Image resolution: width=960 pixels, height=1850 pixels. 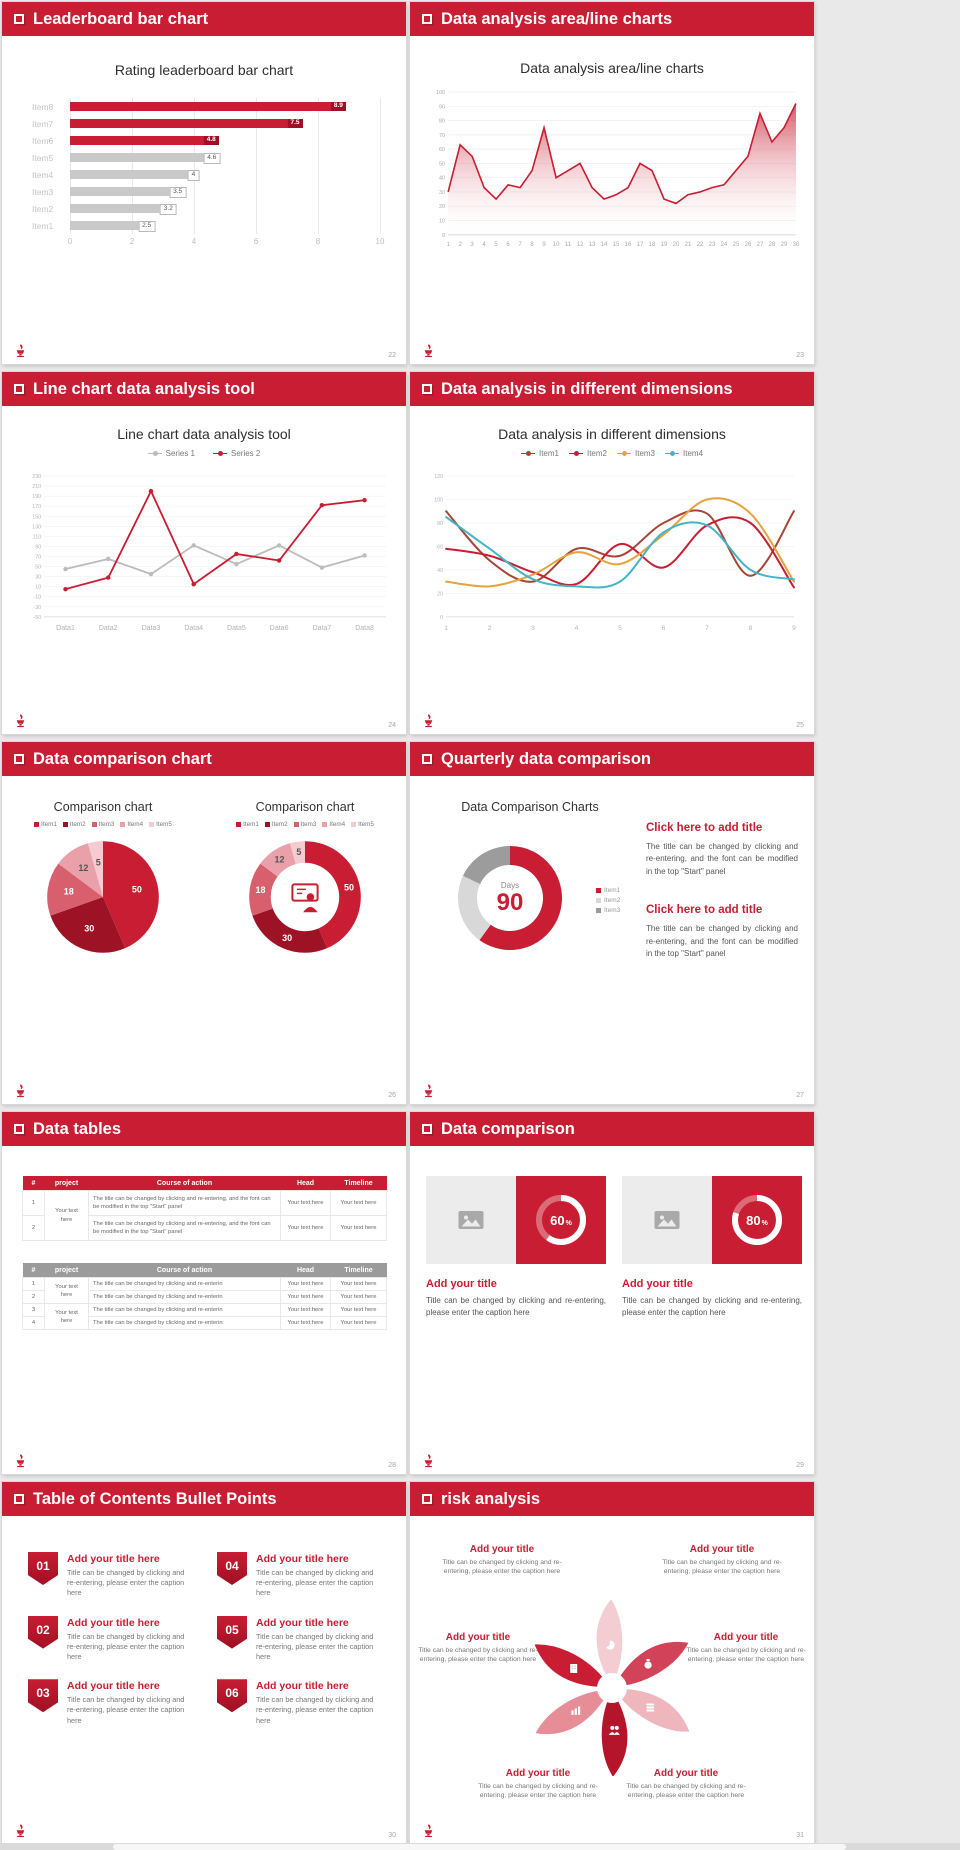 I want to click on horizontal-scrollbar, so click(x=480, y=1846).